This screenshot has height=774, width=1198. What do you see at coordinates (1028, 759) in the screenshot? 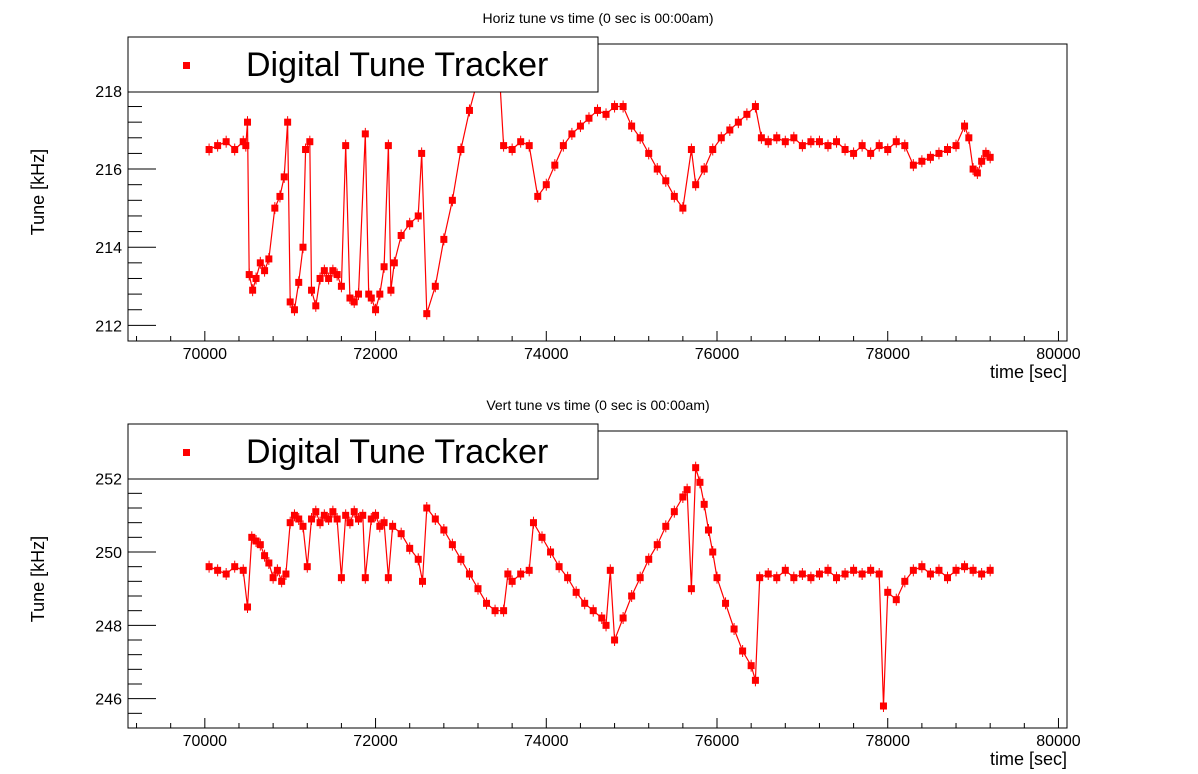
I see `x-axis-title: time [sec]` at bounding box center [1028, 759].